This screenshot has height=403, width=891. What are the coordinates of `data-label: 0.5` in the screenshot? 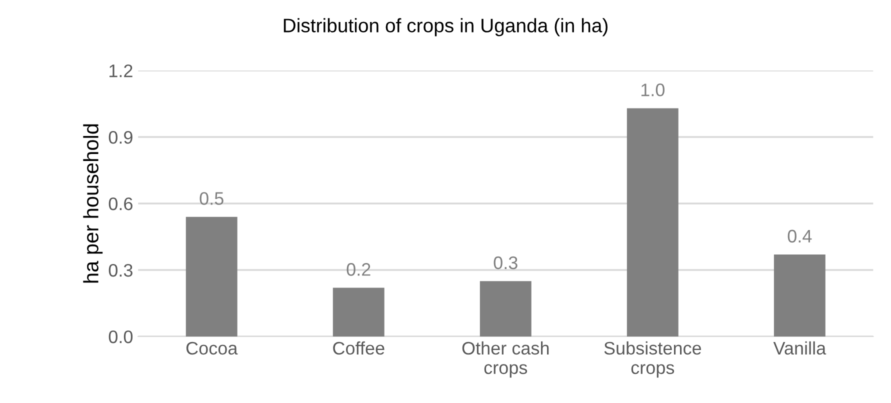 It's located at (212, 198).